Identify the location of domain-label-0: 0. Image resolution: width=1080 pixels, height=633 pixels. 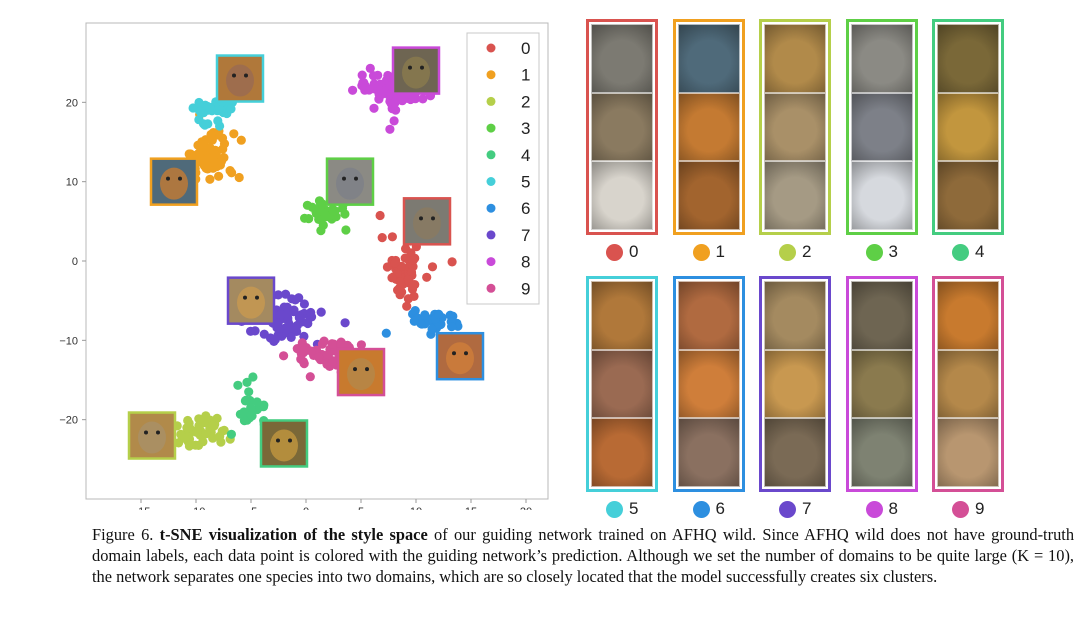
(622, 252).